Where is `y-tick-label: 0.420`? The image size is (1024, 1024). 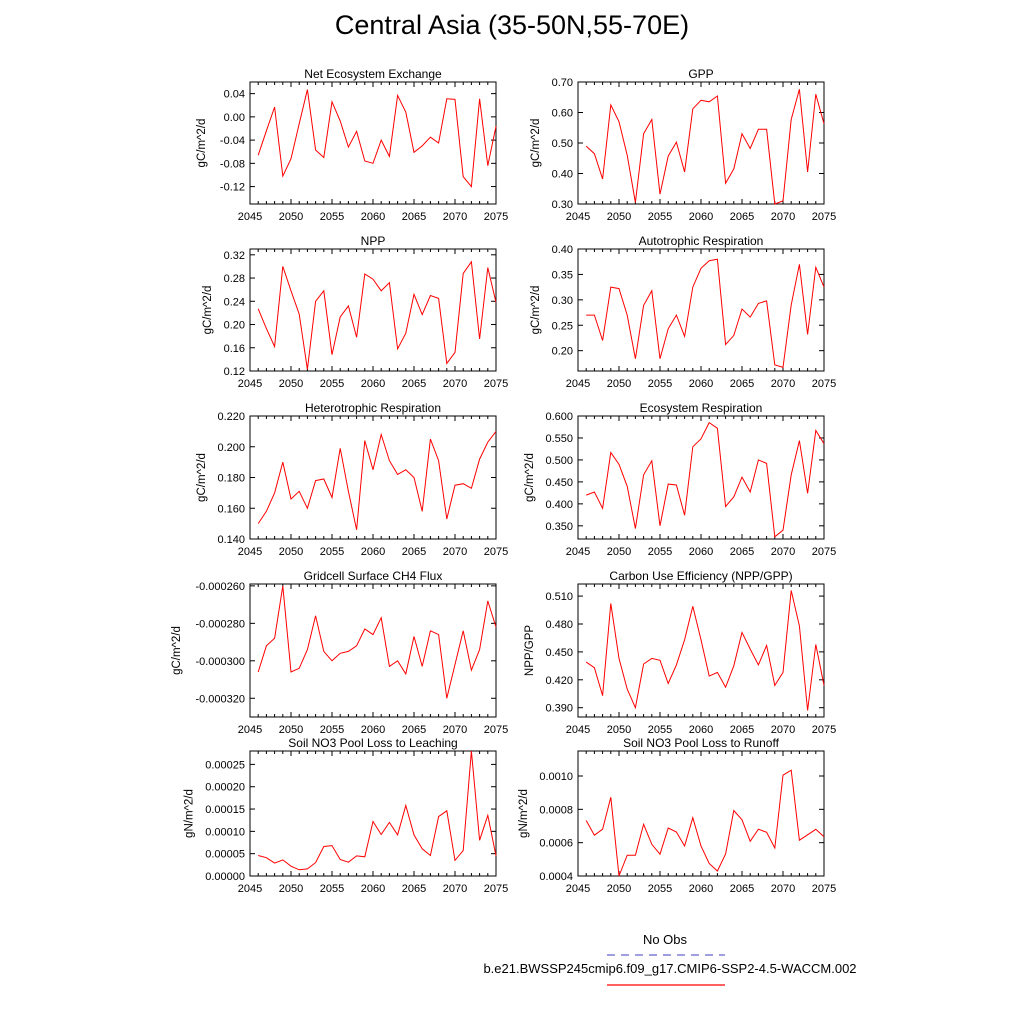 y-tick-label: 0.420 is located at coordinates (559, 681).